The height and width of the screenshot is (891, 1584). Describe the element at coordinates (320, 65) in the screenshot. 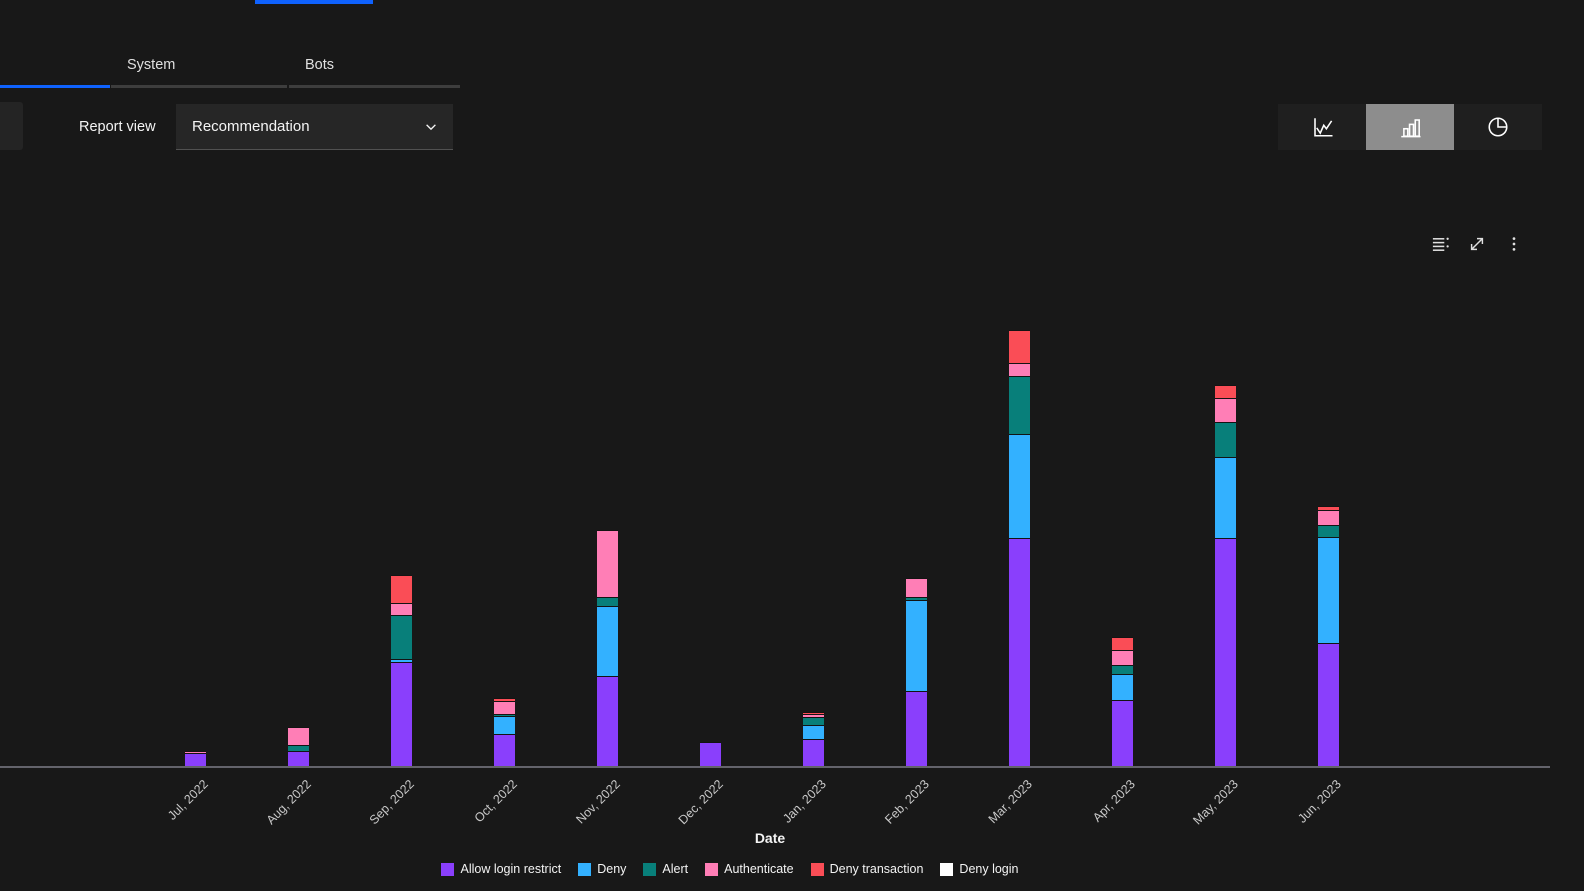

I see `tab-bots: Bots` at that location.